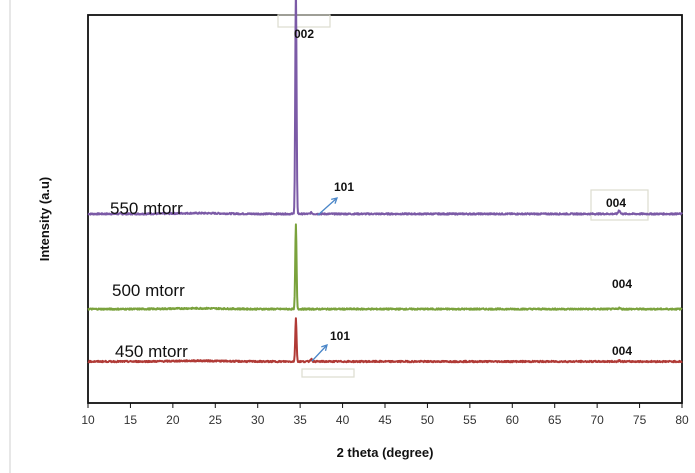  Describe the element at coordinates (44, 219) in the screenshot. I see `y-axis-title: Intensity (a.u)` at that location.